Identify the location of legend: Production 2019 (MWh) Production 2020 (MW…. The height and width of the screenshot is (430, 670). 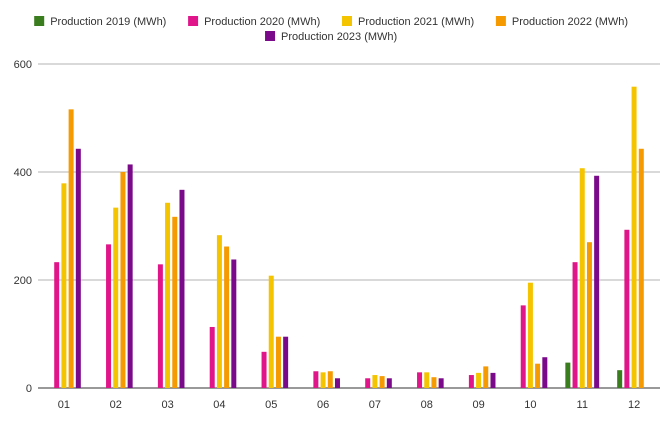
(331, 29).